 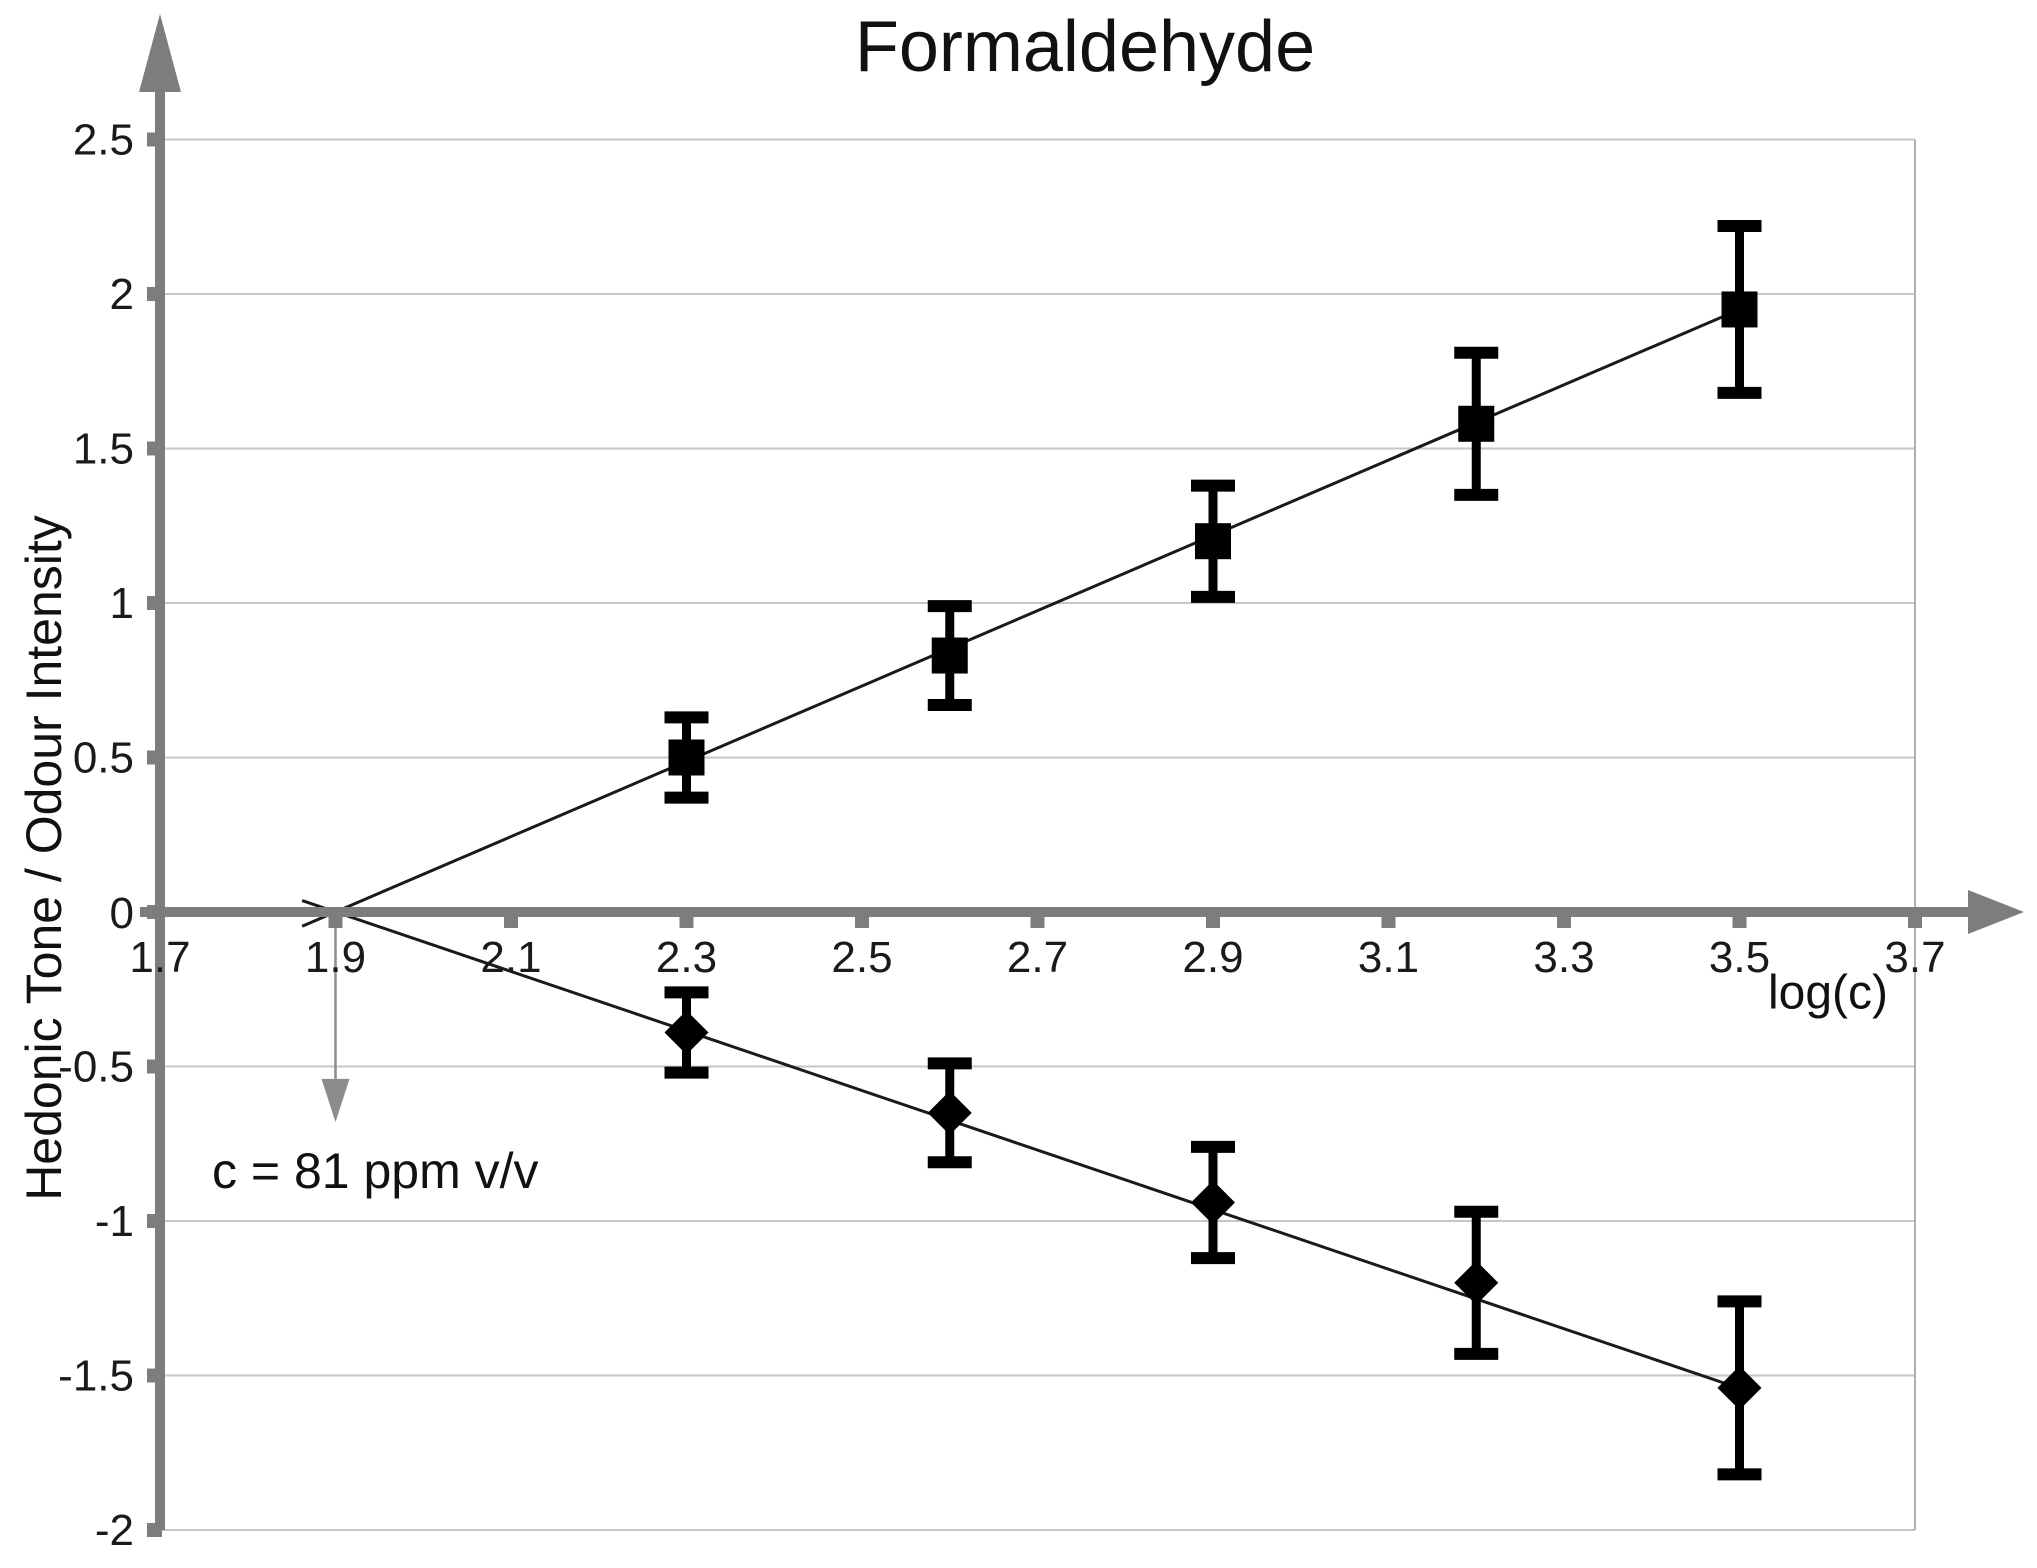 What do you see at coordinates (159, 957) in the screenshot?
I see `x-tick-label: 1.7` at bounding box center [159, 957].